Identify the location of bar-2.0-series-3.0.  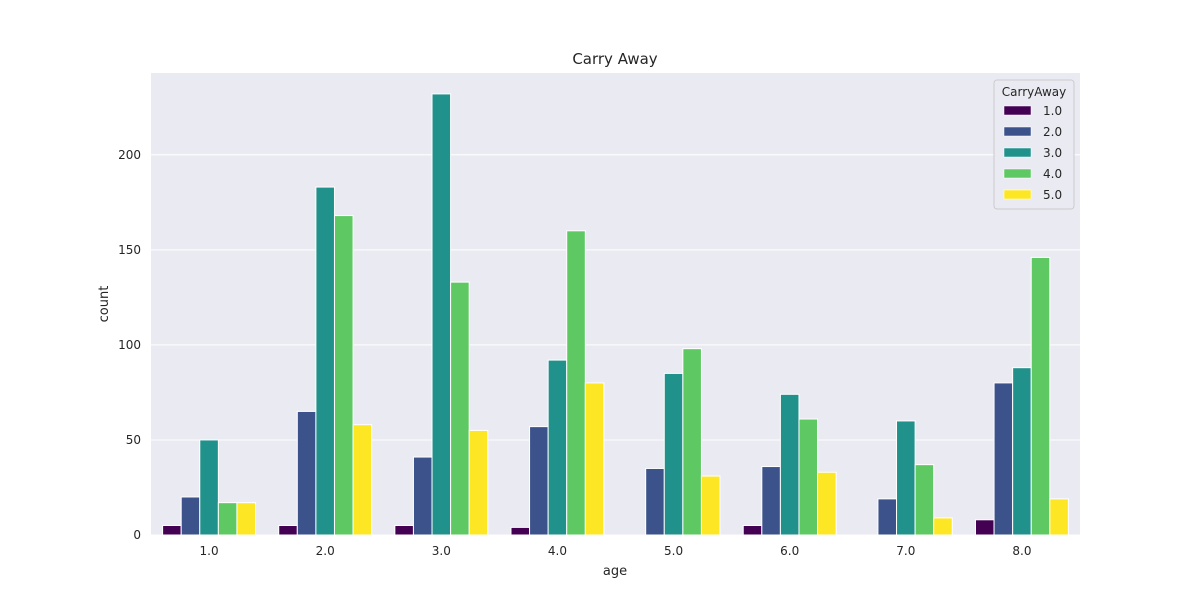
(325, 361).